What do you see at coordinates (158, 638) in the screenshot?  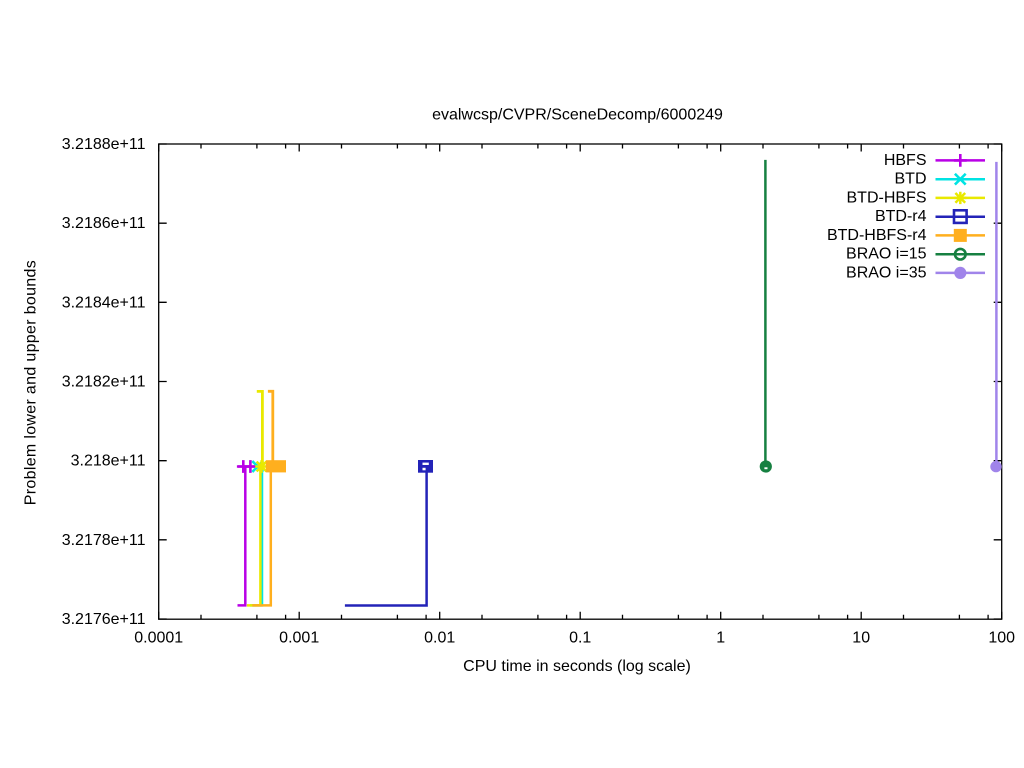 I see `svg-text: 0.0001` at bounding box center [158, 638].